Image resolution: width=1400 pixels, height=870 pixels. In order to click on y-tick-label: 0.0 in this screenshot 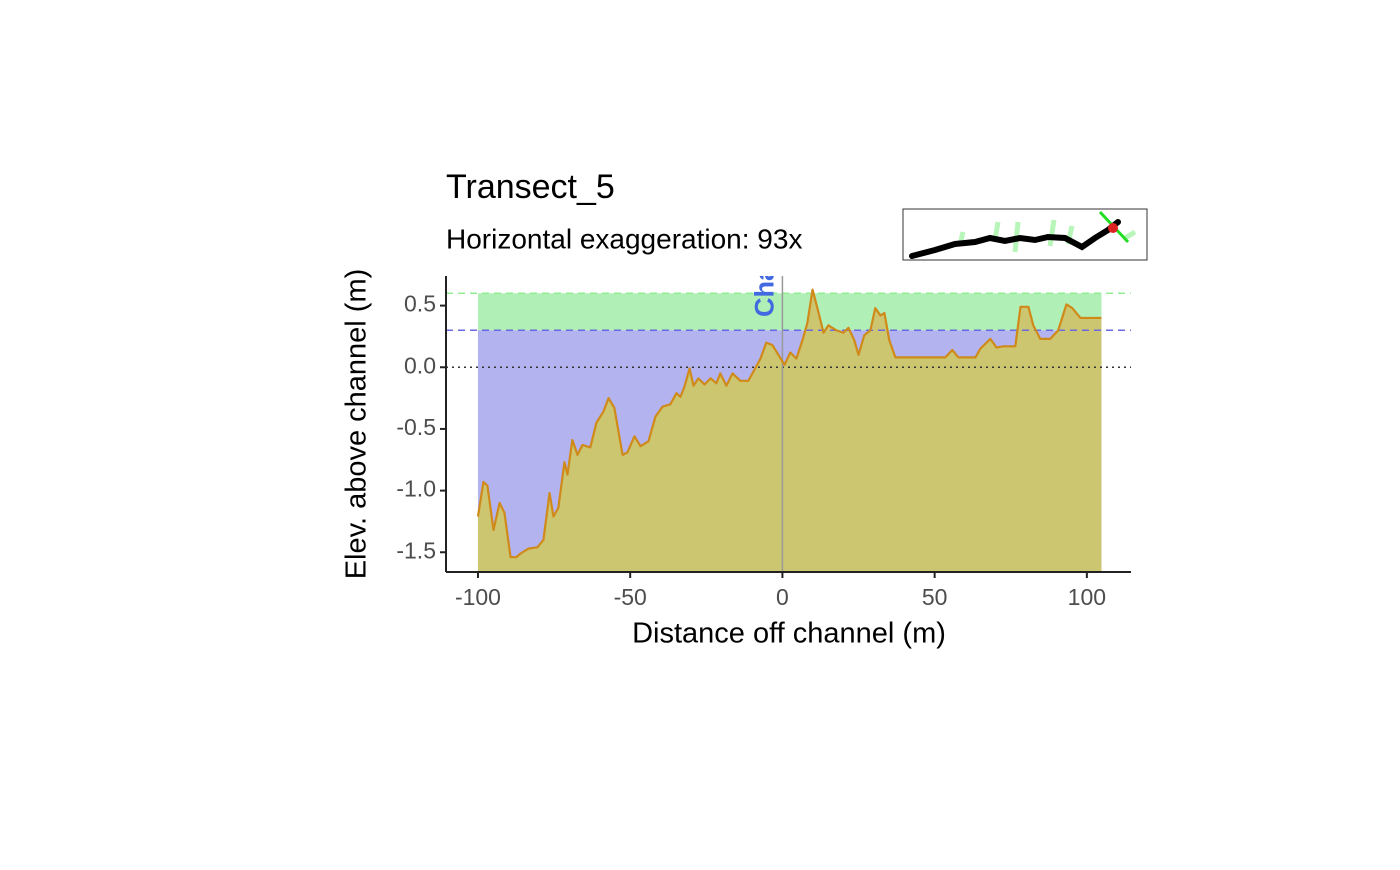, I will do `click(420, 365)`.